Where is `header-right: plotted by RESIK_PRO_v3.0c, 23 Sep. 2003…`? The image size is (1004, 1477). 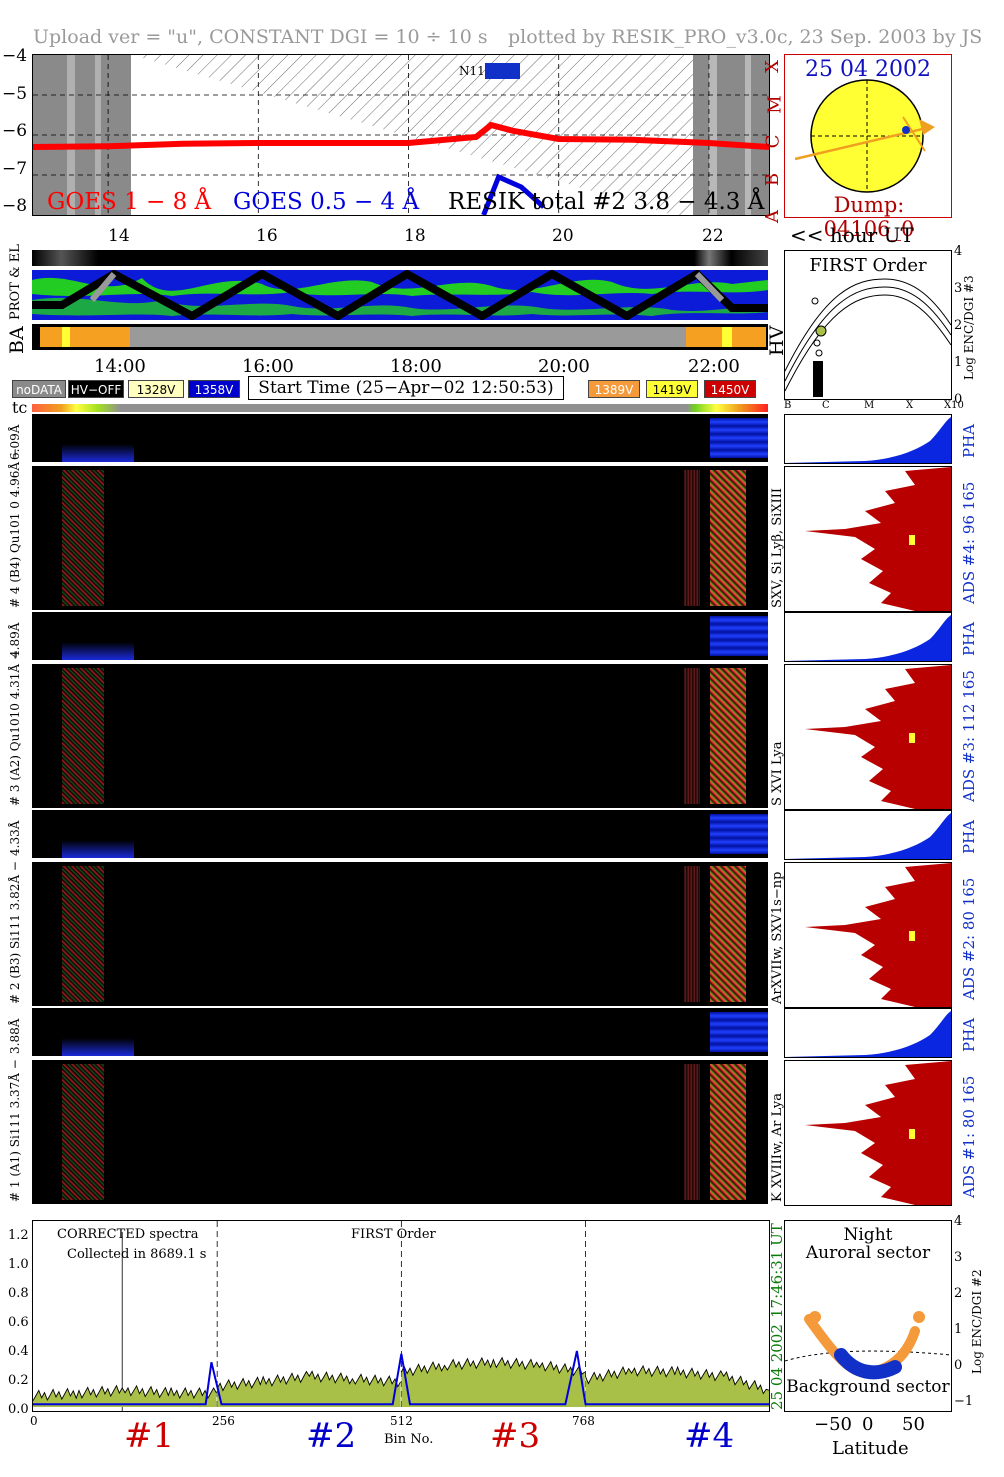
header-right: plotted by RESIK_PRO_v3.0c, 23 Sep. 2003… is located at coordinates (745, 37).